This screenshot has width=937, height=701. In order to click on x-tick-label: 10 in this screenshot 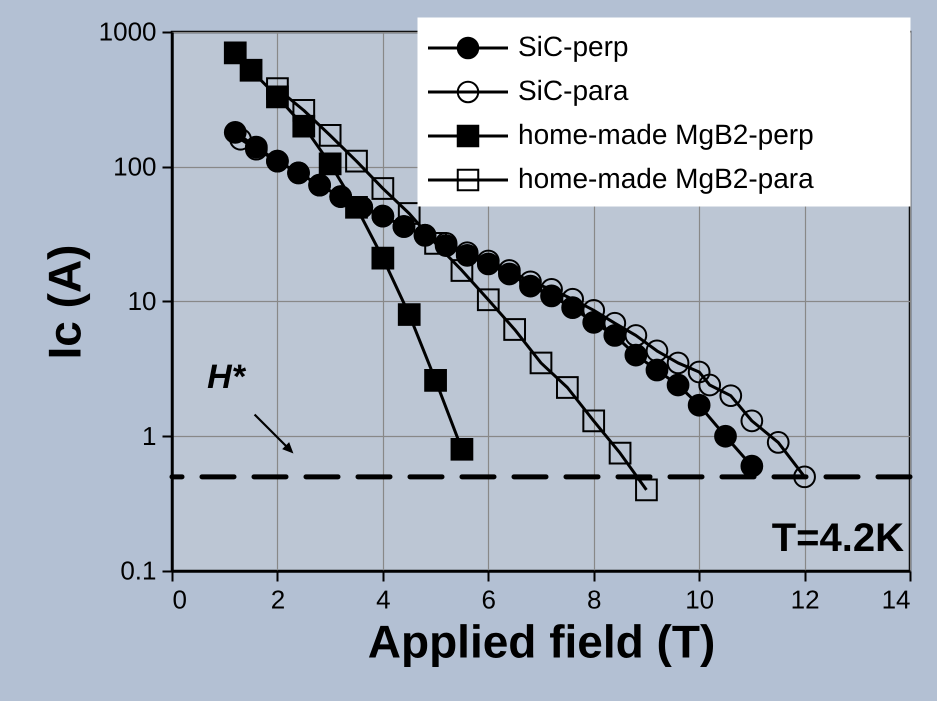, I will do `click(699, 599)`.